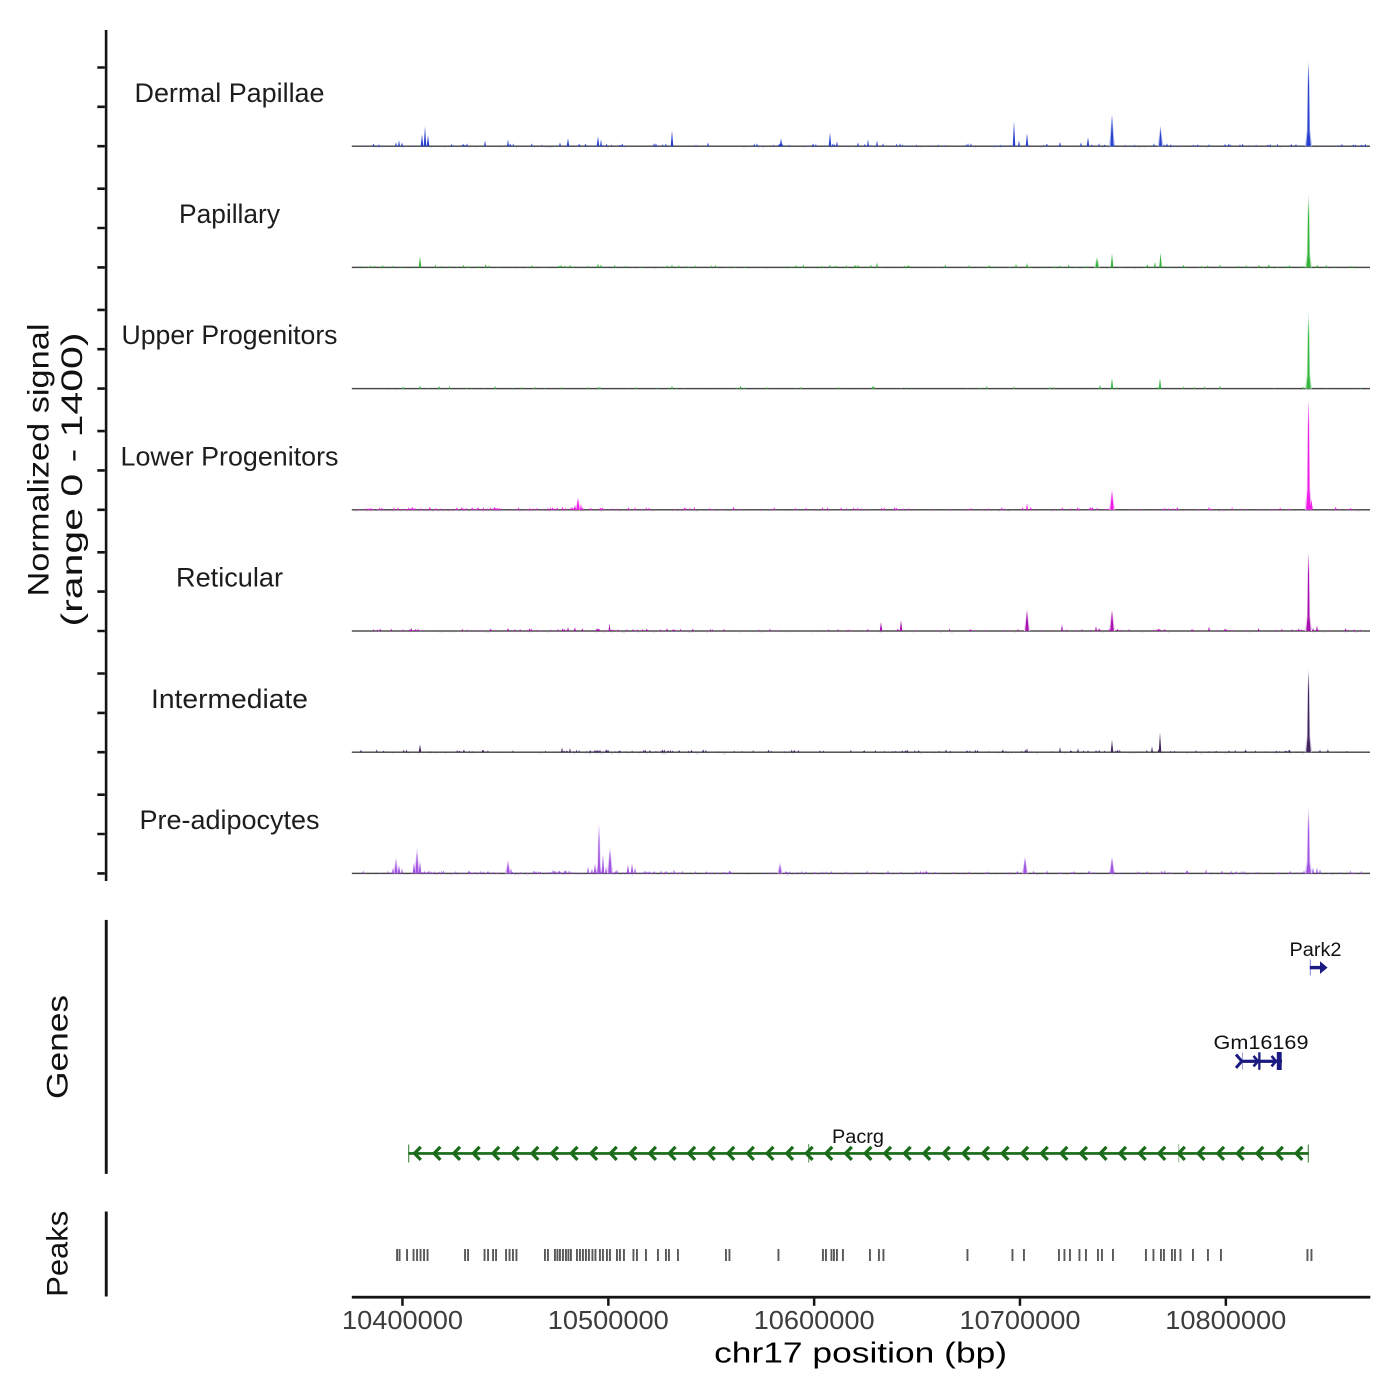  Describe the element at coordinates (57, 1047) in the screenshot. I see `svg-text: Genes` at that location.